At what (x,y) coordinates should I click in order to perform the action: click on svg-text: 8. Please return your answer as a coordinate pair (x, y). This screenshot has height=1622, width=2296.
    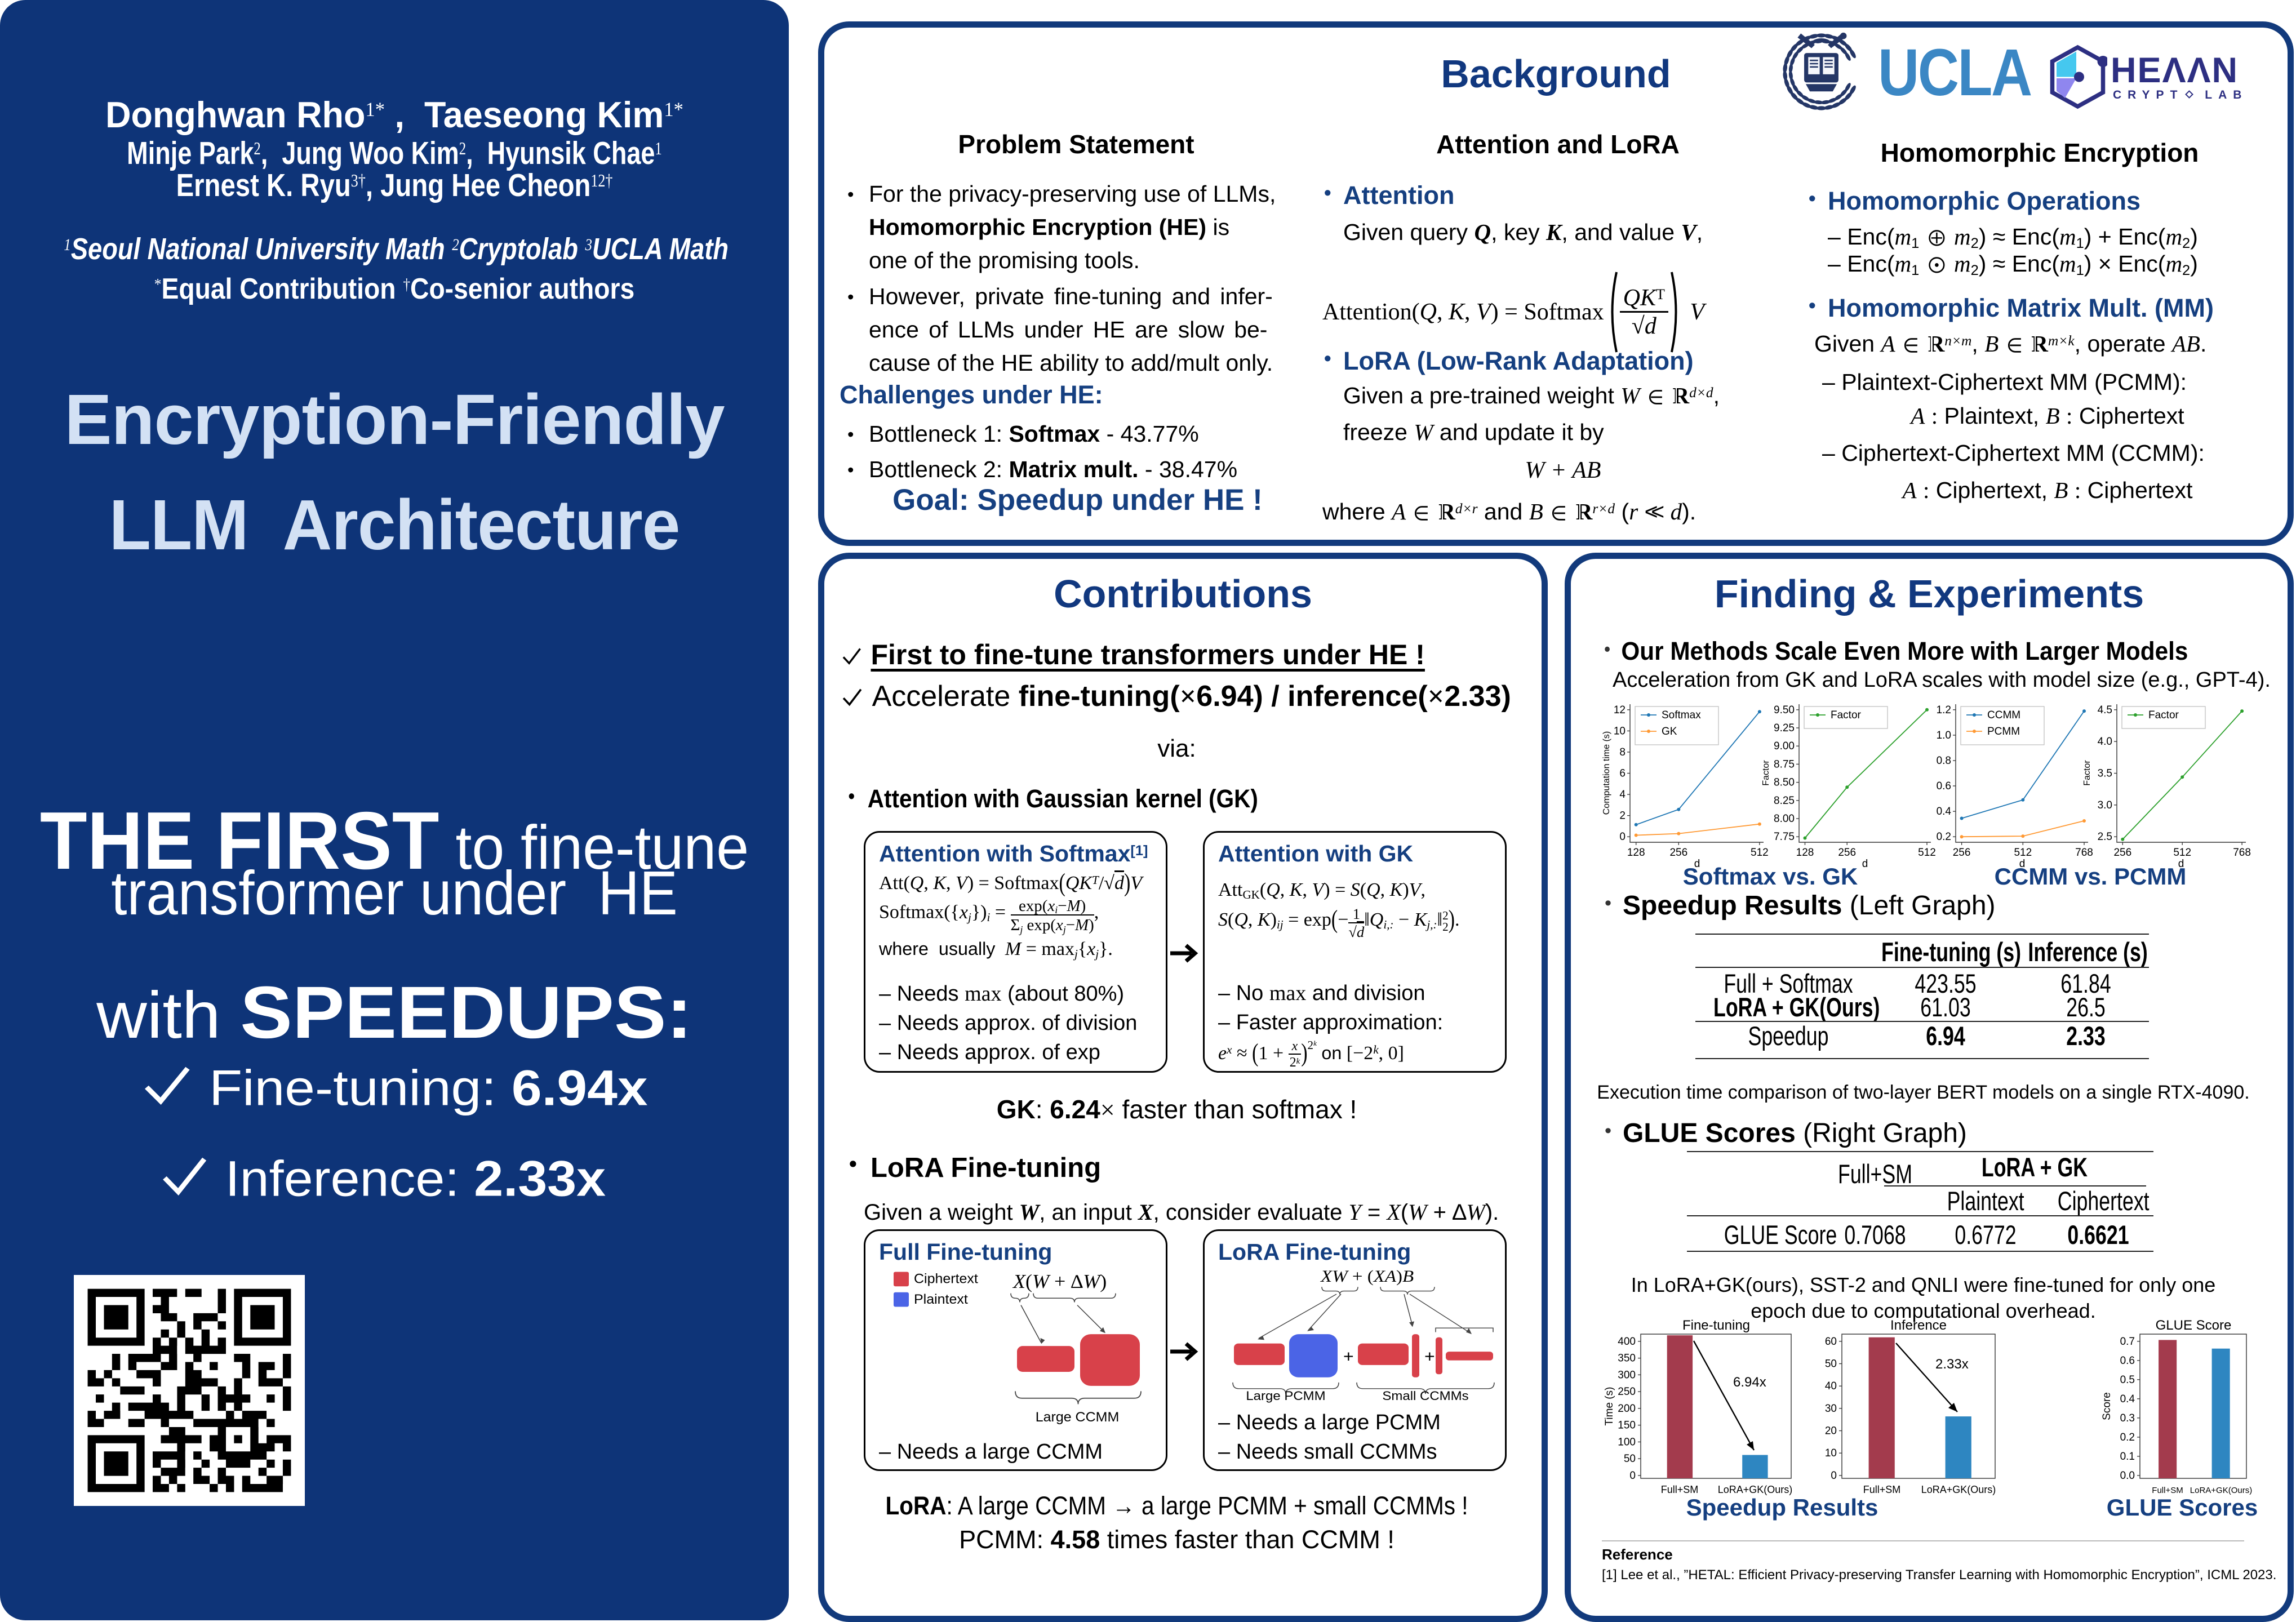
    Looking at the image, I should click on (1622, 752).